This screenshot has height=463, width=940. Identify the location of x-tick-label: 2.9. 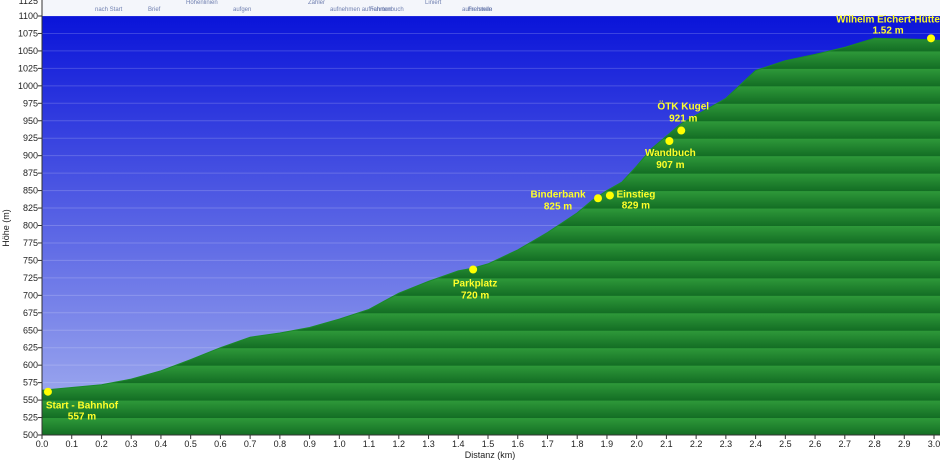
(904, 444).